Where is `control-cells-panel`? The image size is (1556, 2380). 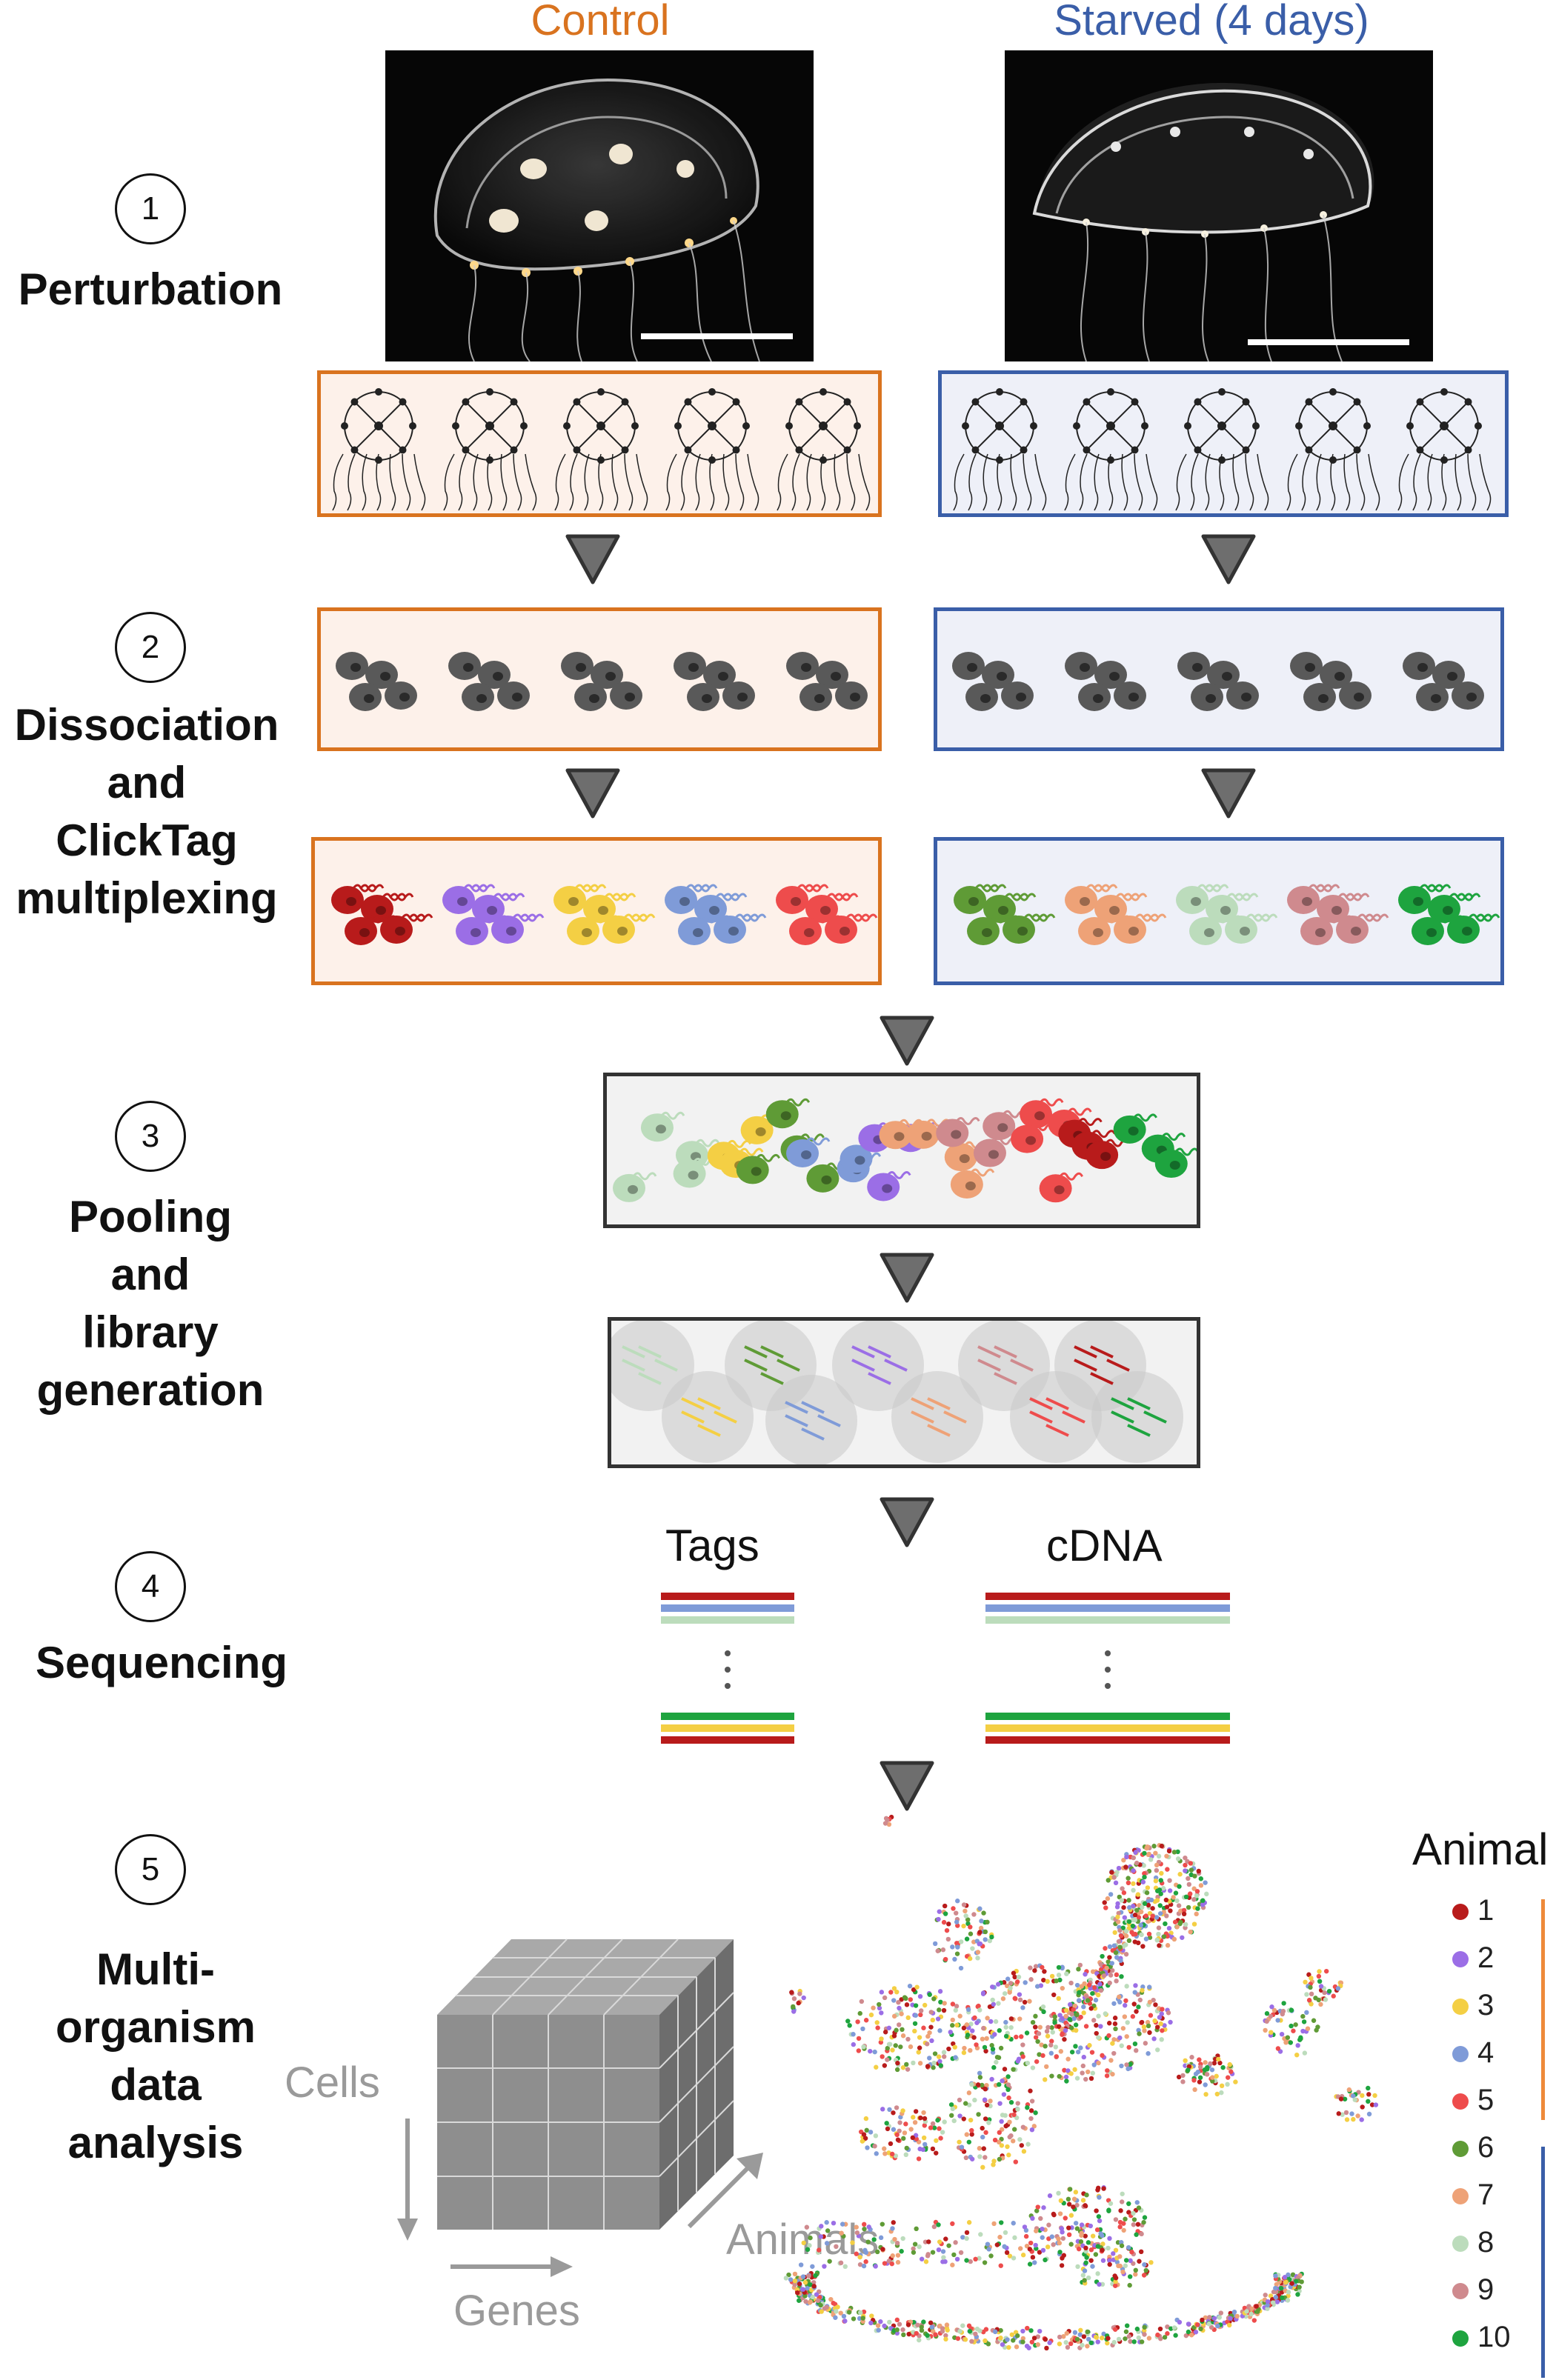 control-cells-panel is located at coordinates (599, 679).